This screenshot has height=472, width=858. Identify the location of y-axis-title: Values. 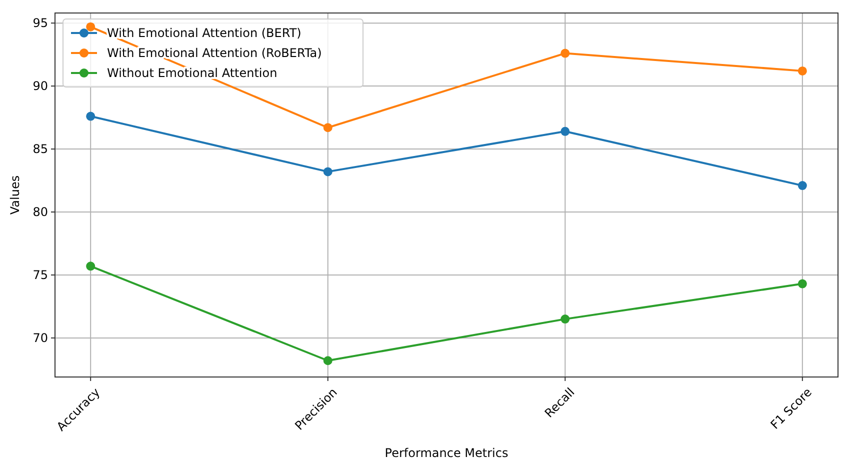
(15, 195).